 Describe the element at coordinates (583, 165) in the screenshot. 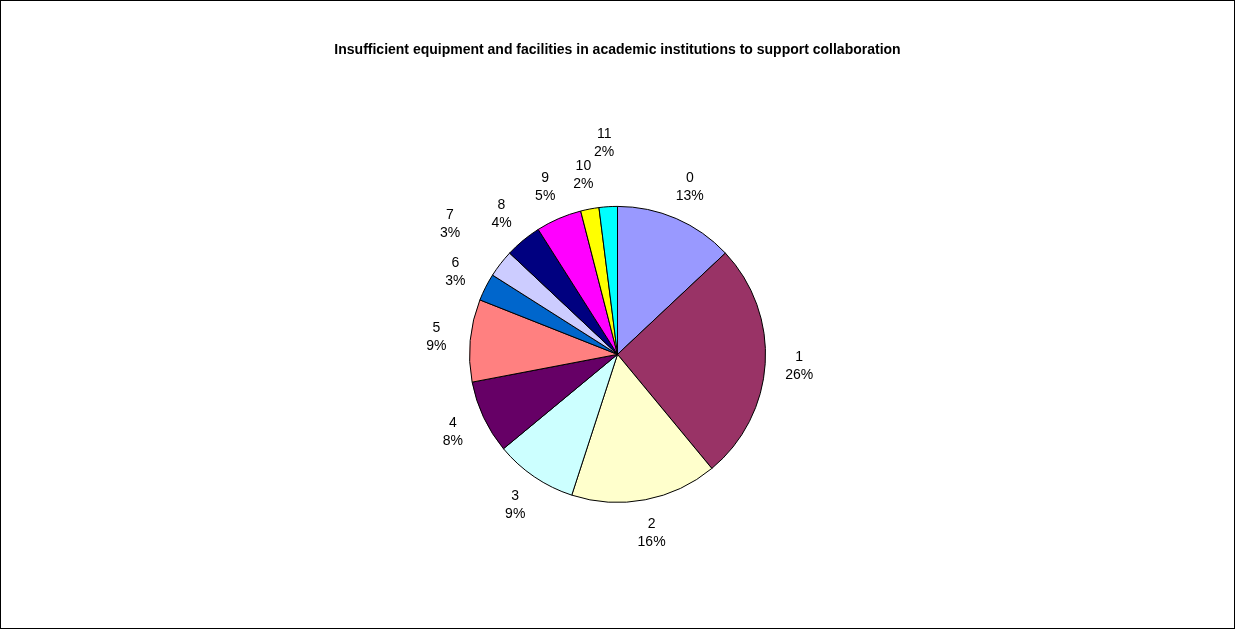

I see `slice-label: 10` at that location.